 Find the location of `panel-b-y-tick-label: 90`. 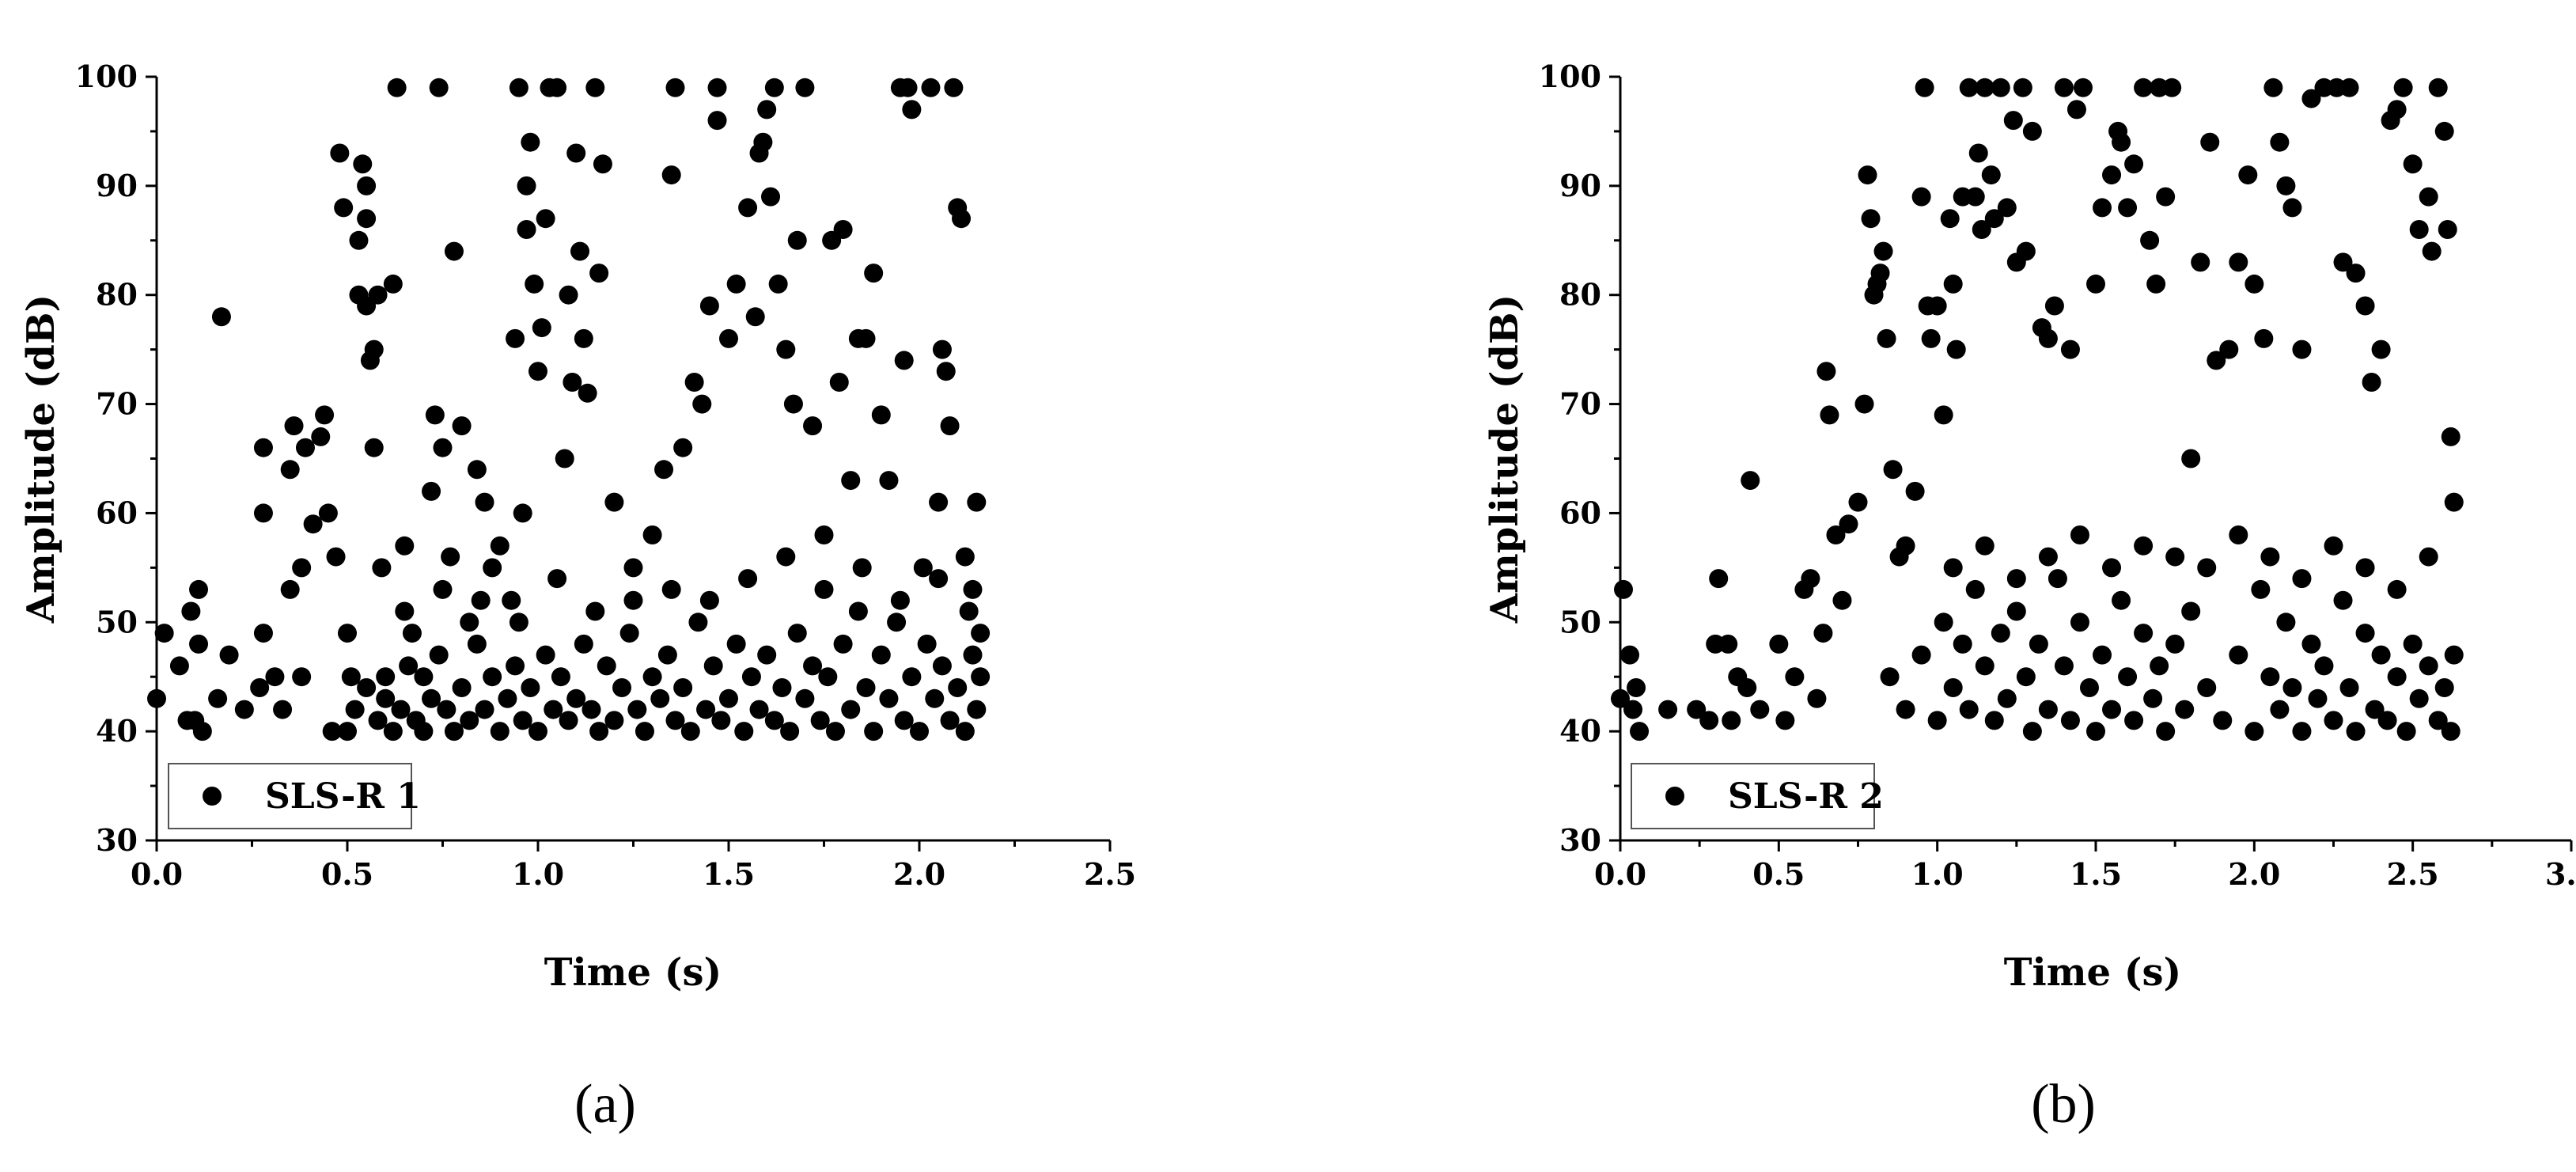

panel-b-y-tick-label: 90 is located at coordinates (1580, 185).